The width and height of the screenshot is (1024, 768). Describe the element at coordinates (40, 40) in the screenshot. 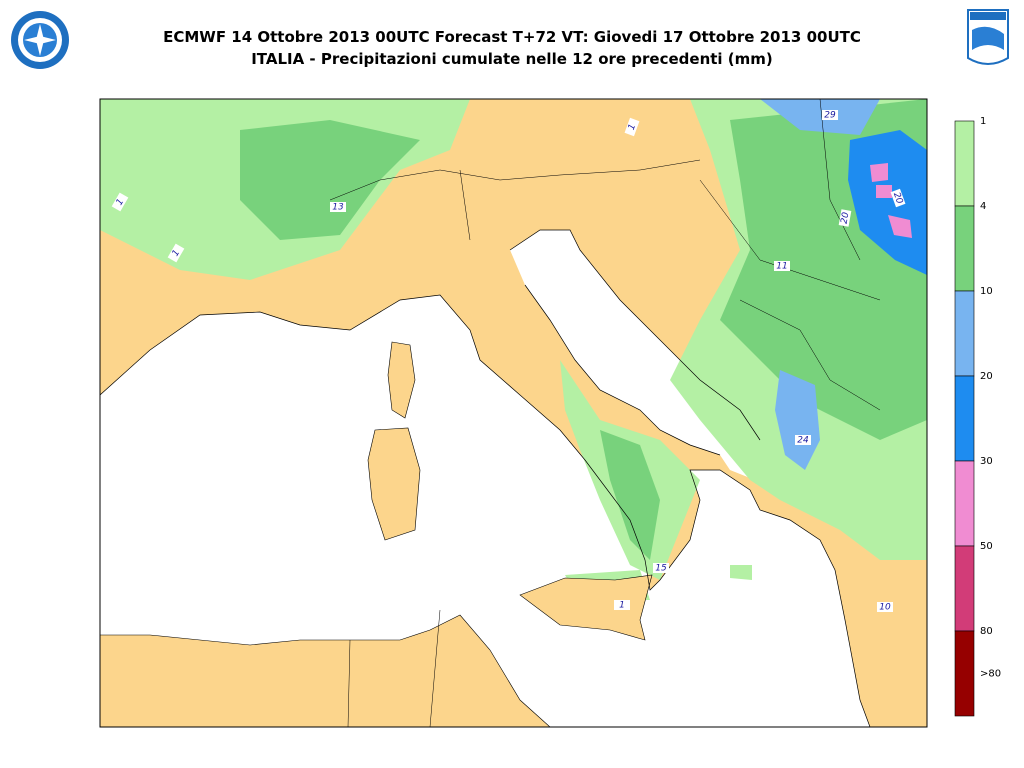

I see `left-logo` at that location.